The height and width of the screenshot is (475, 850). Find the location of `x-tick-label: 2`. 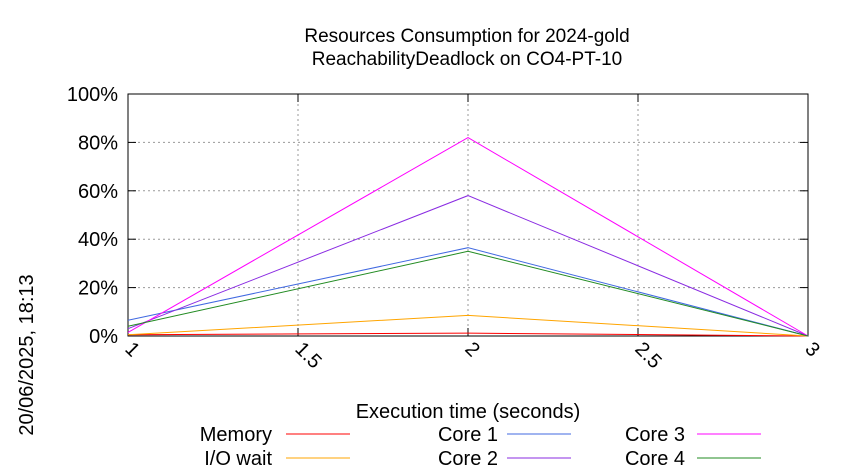

x-tick-label: 2 is located at coordinates (471, 349).